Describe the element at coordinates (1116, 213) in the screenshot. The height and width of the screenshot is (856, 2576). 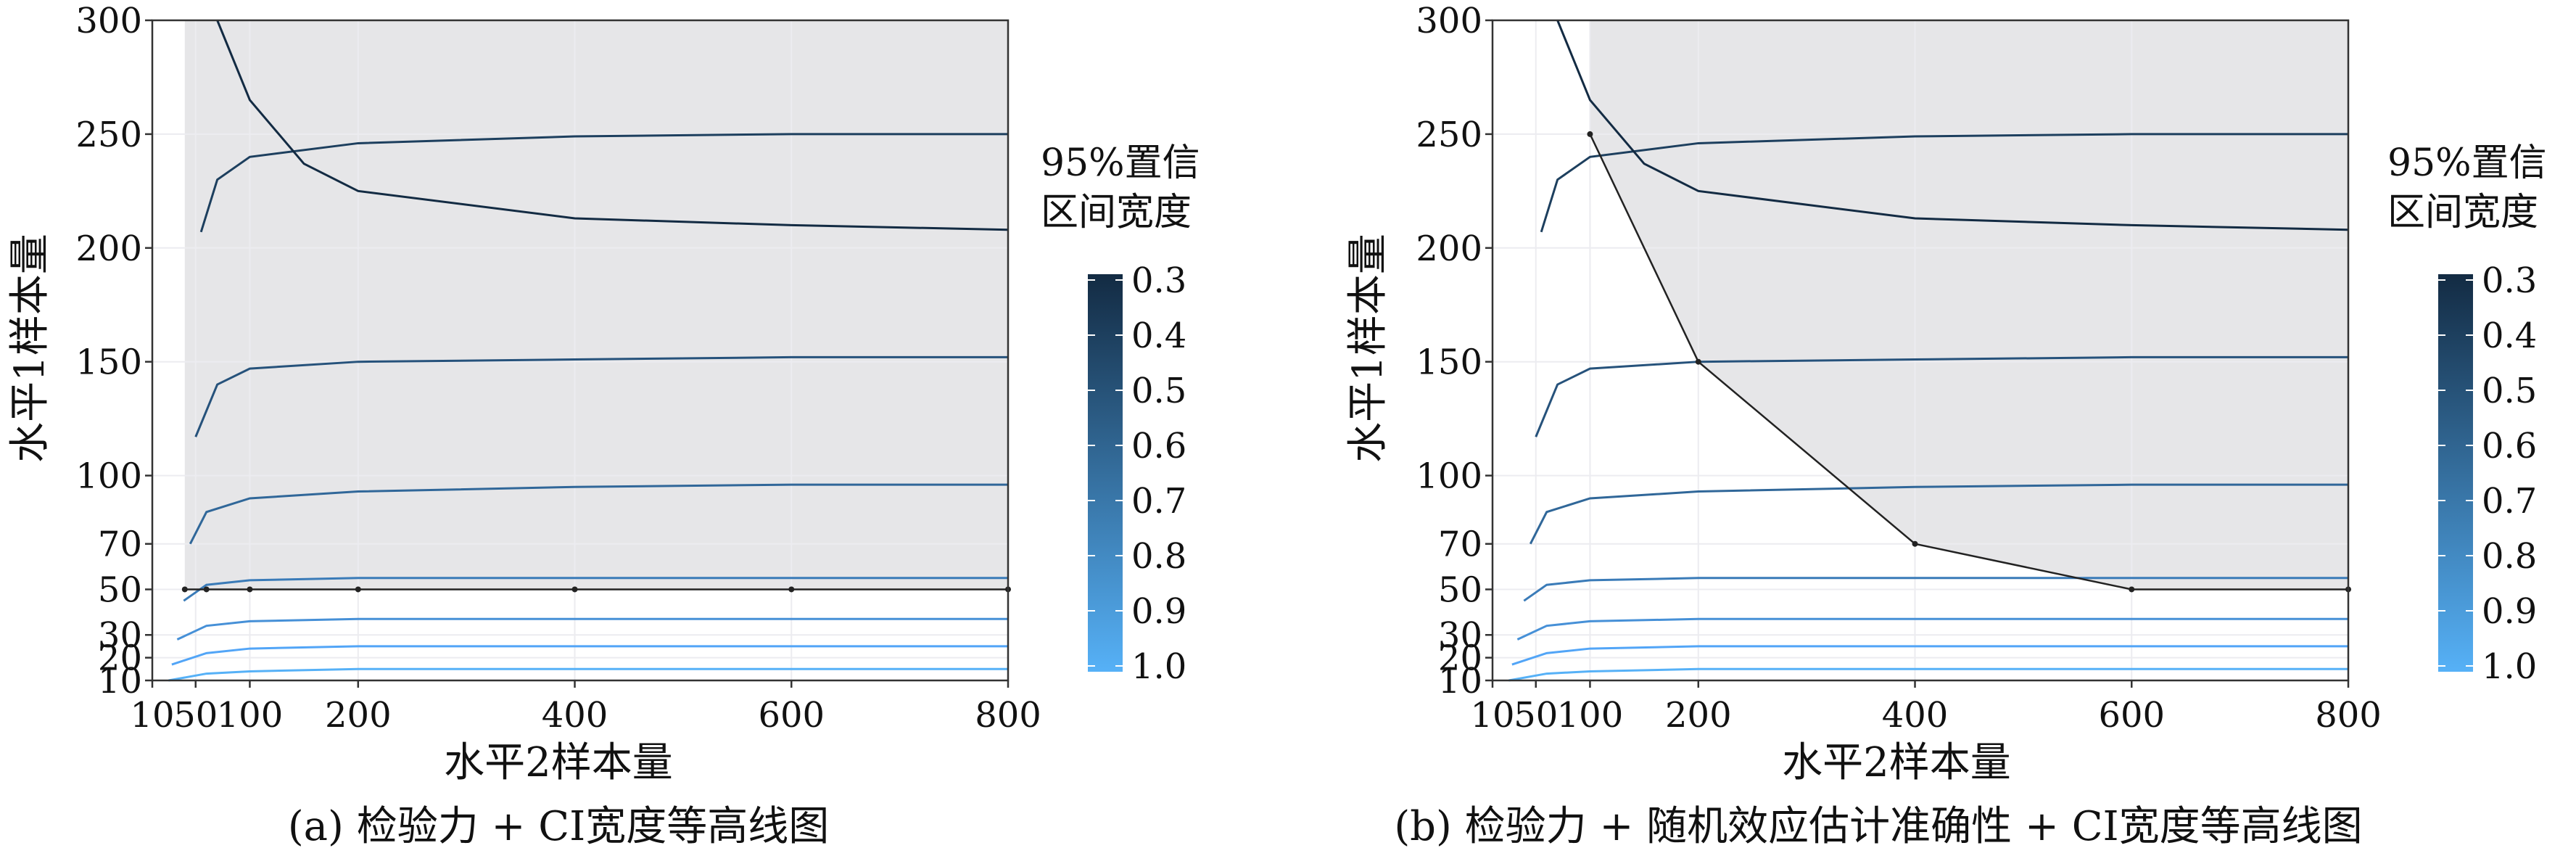
I see `legend-a-title-line2: 区间宽度` at that location.